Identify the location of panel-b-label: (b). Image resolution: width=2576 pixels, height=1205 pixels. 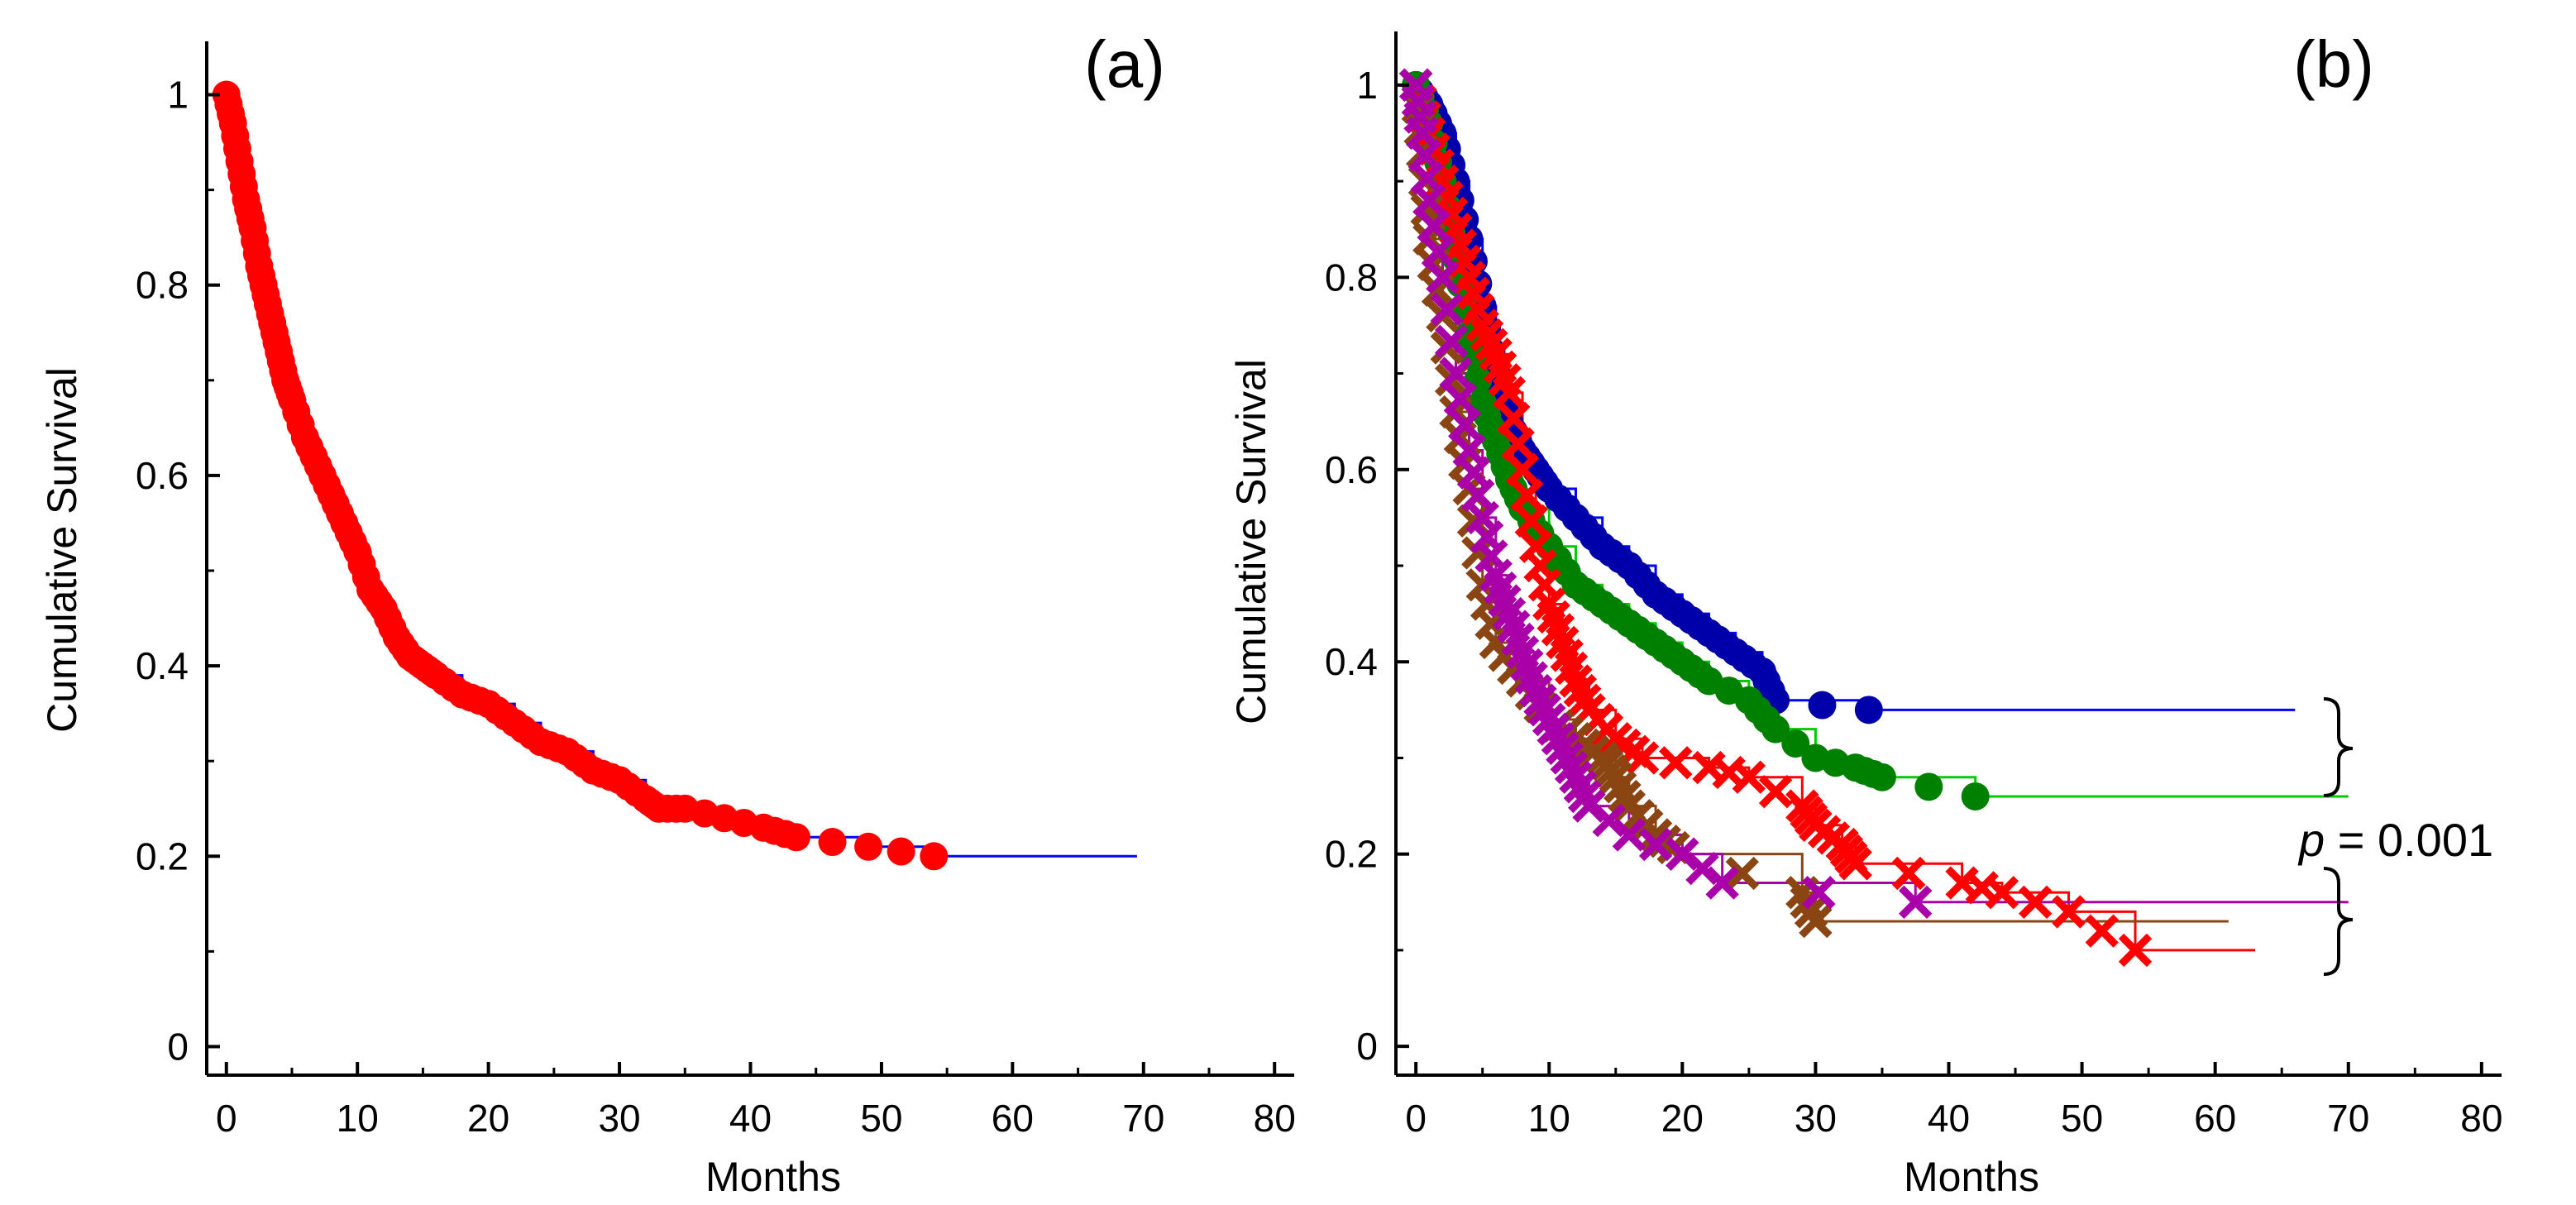
(2333, 64).